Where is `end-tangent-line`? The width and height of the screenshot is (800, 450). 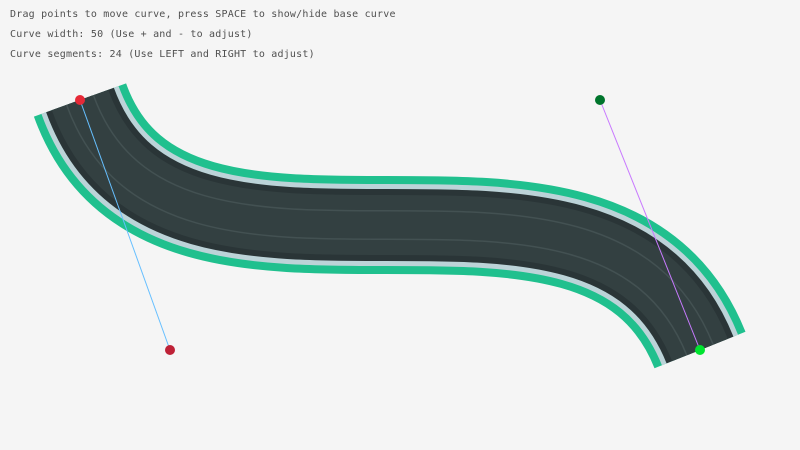
end-tangent-line is located at coordinates (650, 225).